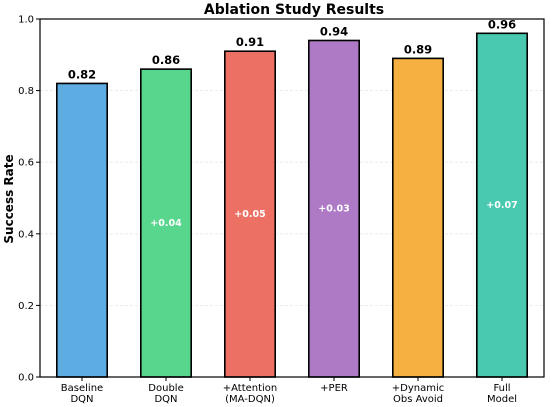  What do you see at coordinates (250, 388) in the screenshot?
I see `x-tick-label-line: +Attention` at bounding box center [250, 388].